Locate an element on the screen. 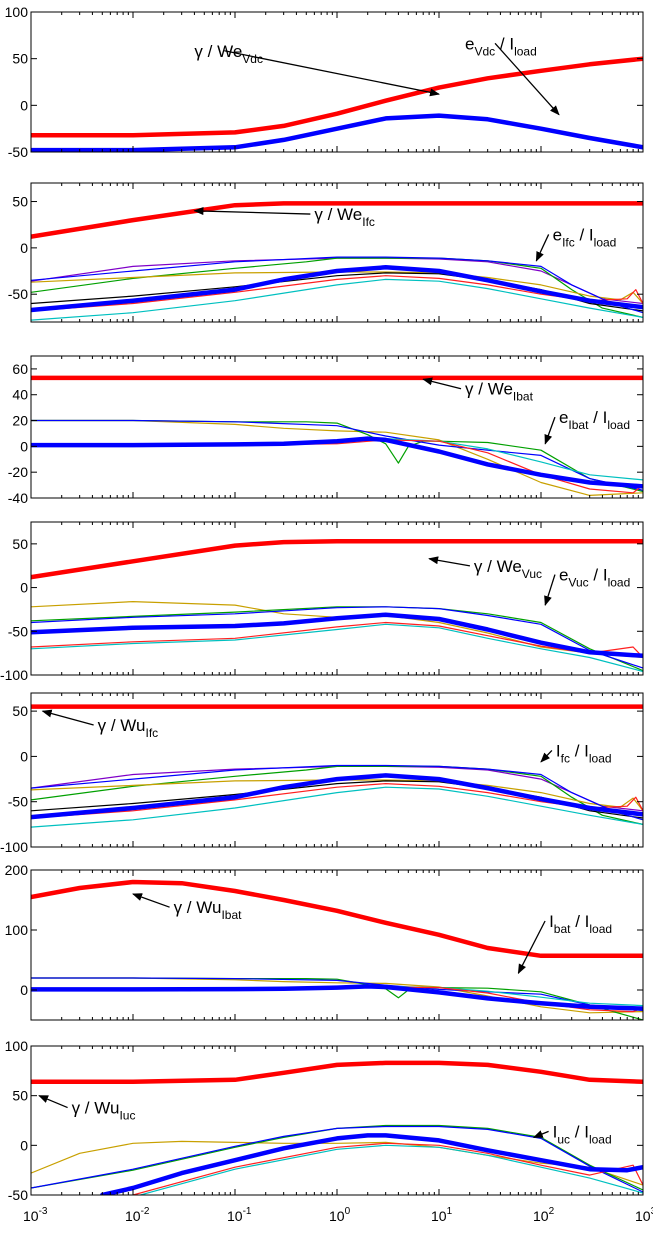  axes-box is located at coordinates (337, 945).